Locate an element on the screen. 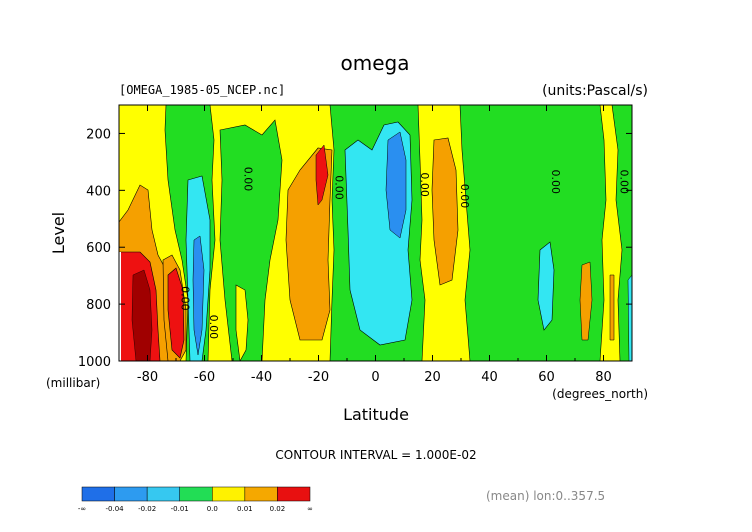 The width and height of the screenshot is (752, 532). colorbar-tick-label: 0.02 is located at coordinates (278, 509).